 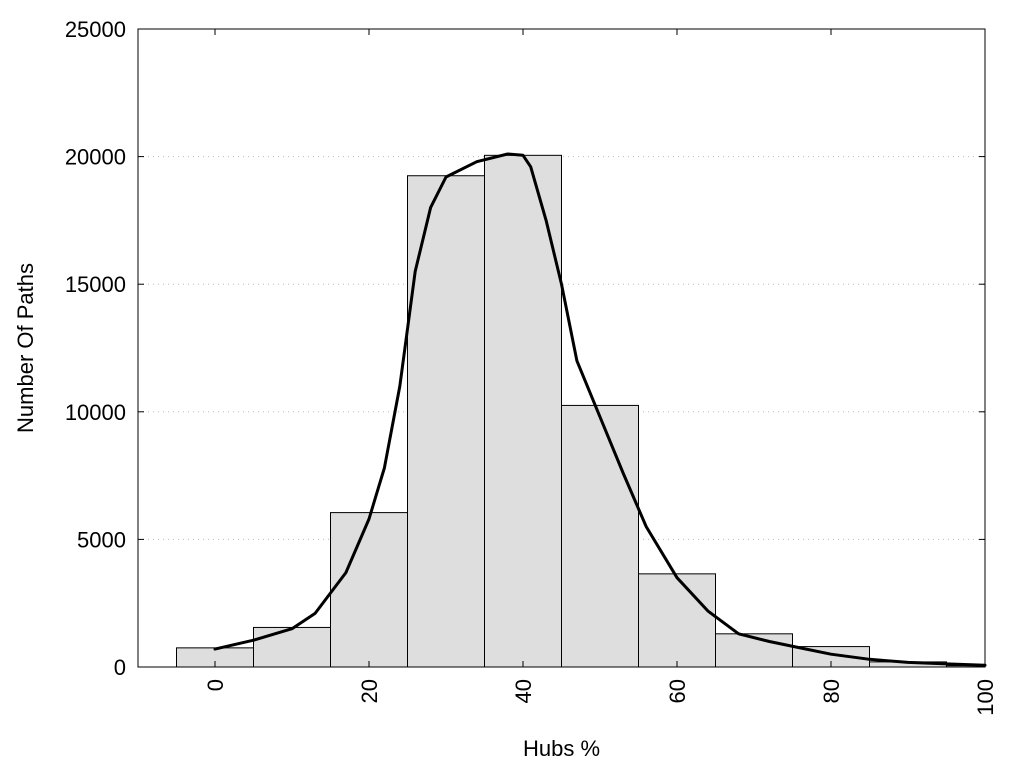 What do you see at coordinates (101, 539) in the screenshot?
I see `y-tick-label: 5000` at bounding box center [101, 539].